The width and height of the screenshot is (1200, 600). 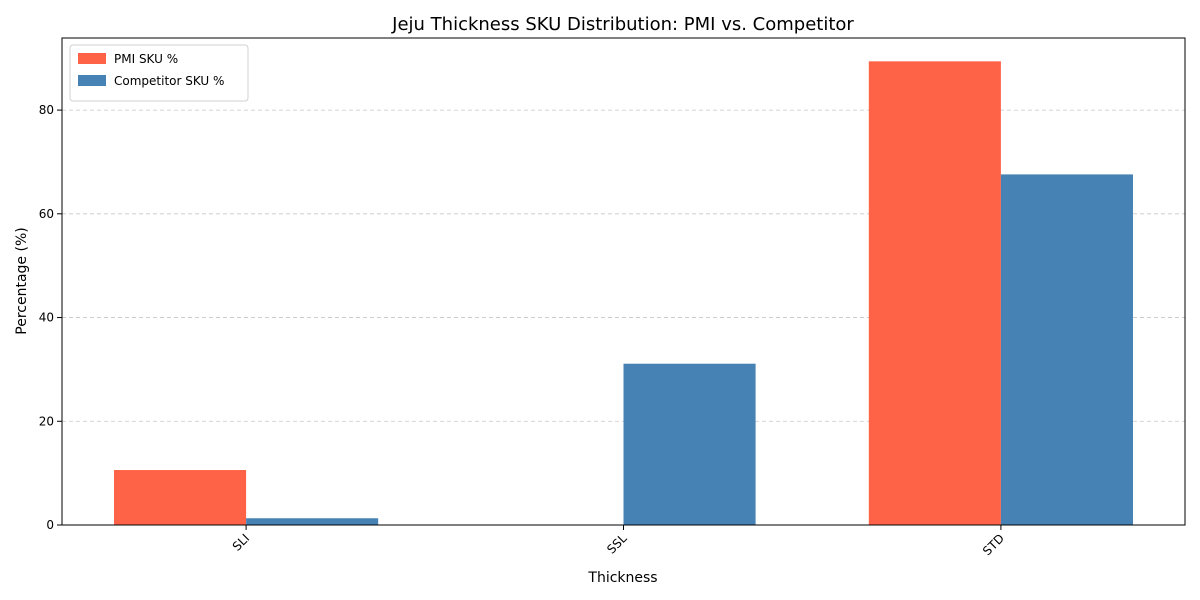 I want to click on bar-competitor-sku--sli, so click(x=312, y=521).